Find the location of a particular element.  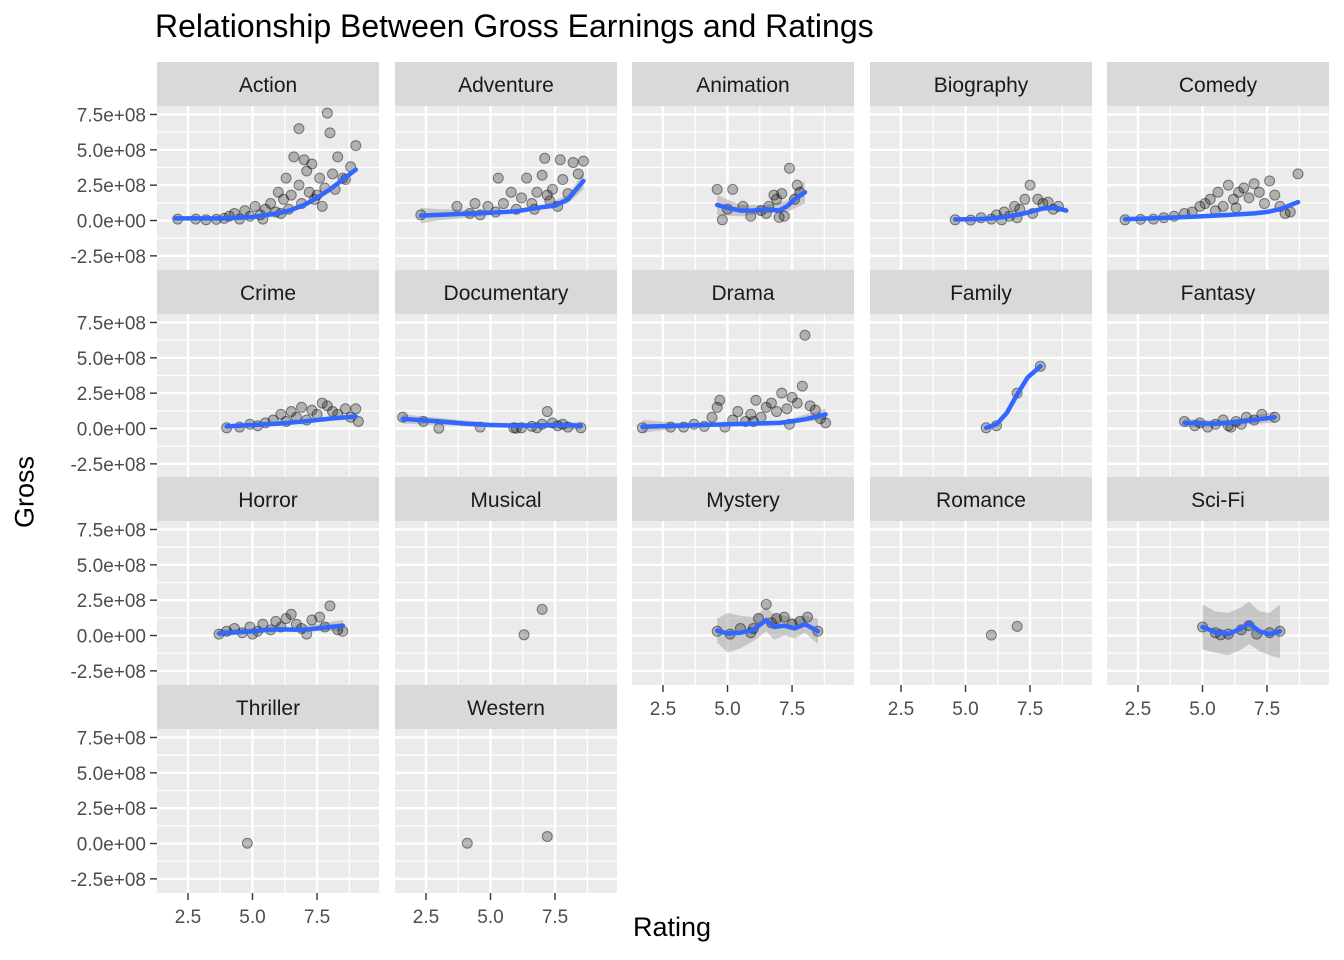

facet-adventure: Adventure is located at coordinates (506, 166).